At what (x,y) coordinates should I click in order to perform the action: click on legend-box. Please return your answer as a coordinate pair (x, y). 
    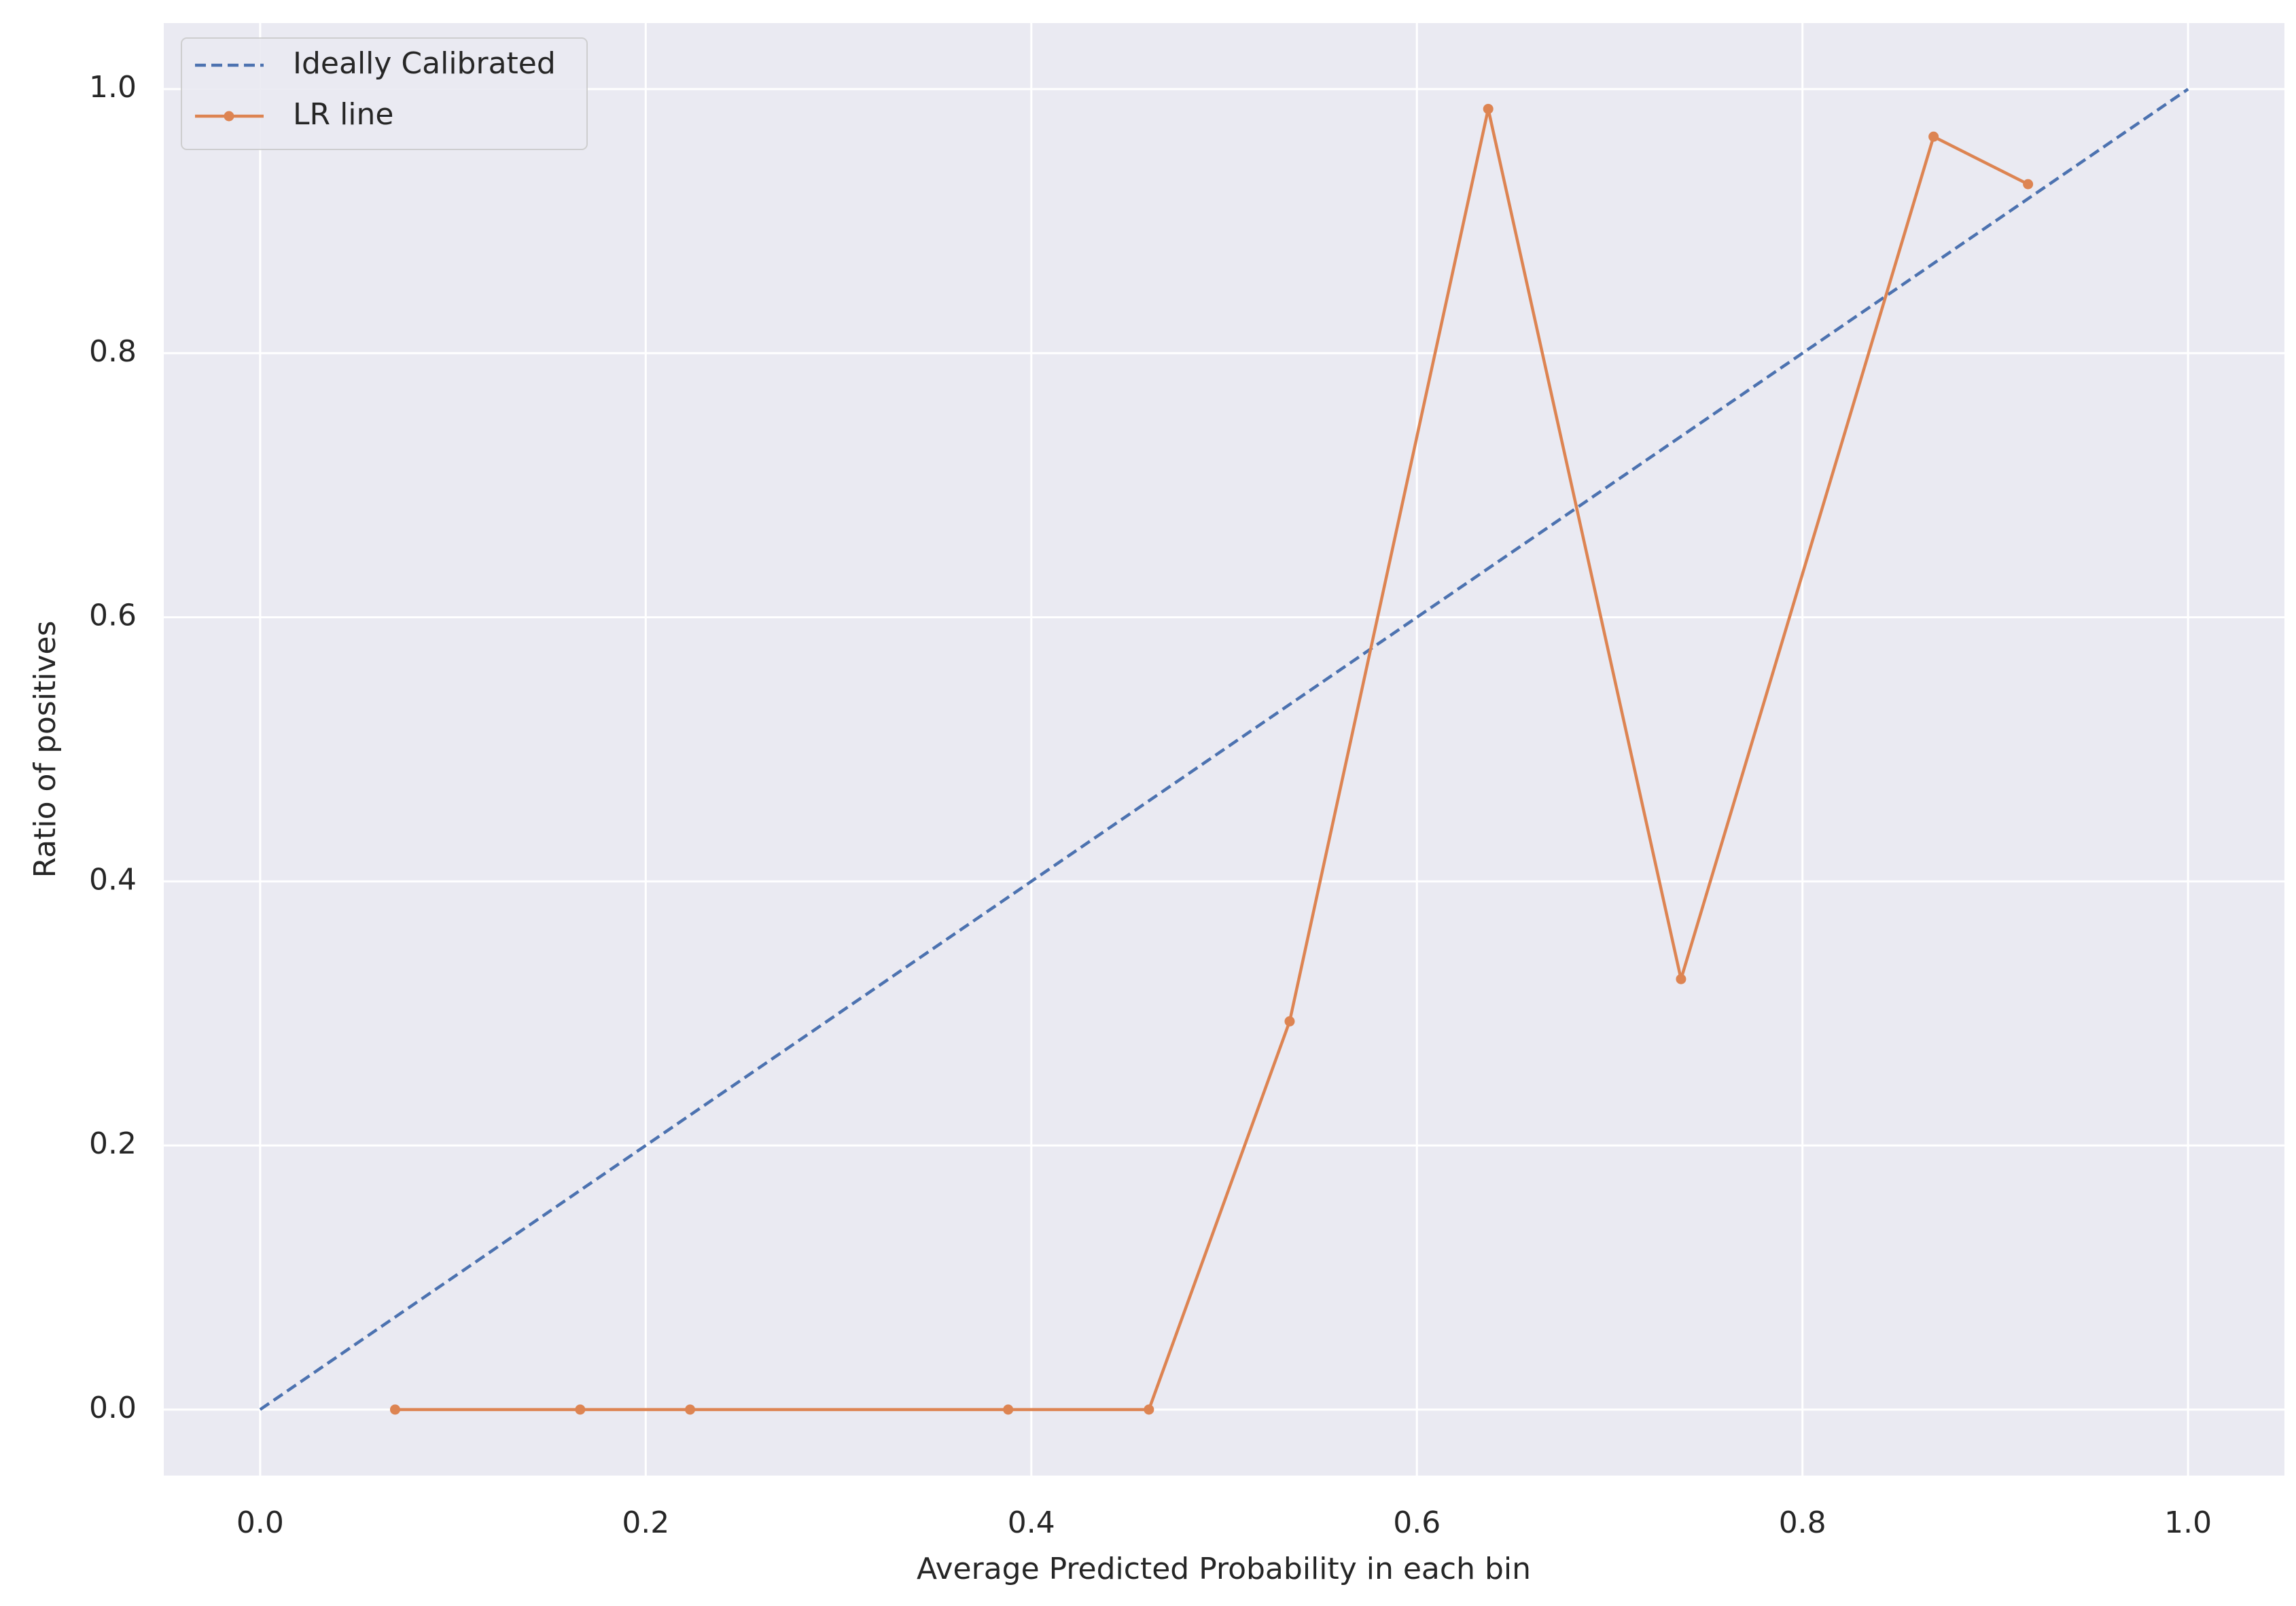
    Looking at the image, I should click on (384, 93).